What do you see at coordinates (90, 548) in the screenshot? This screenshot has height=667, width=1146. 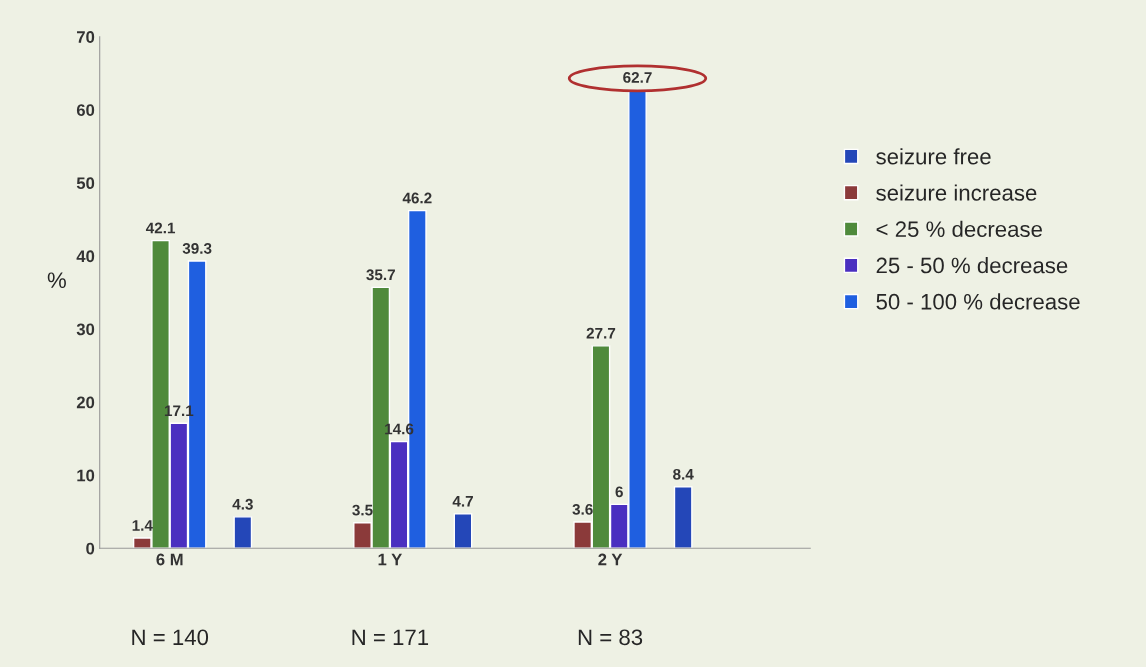 I see `y-tick-label: 0` at bounding box center [90, 548].